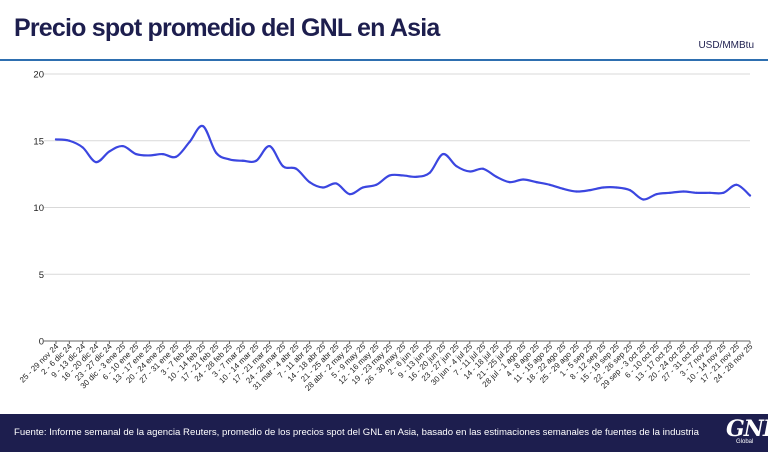 This screenshot has height=452, width=768. I want to click on y-tick-label: 15, so click(38, 141).